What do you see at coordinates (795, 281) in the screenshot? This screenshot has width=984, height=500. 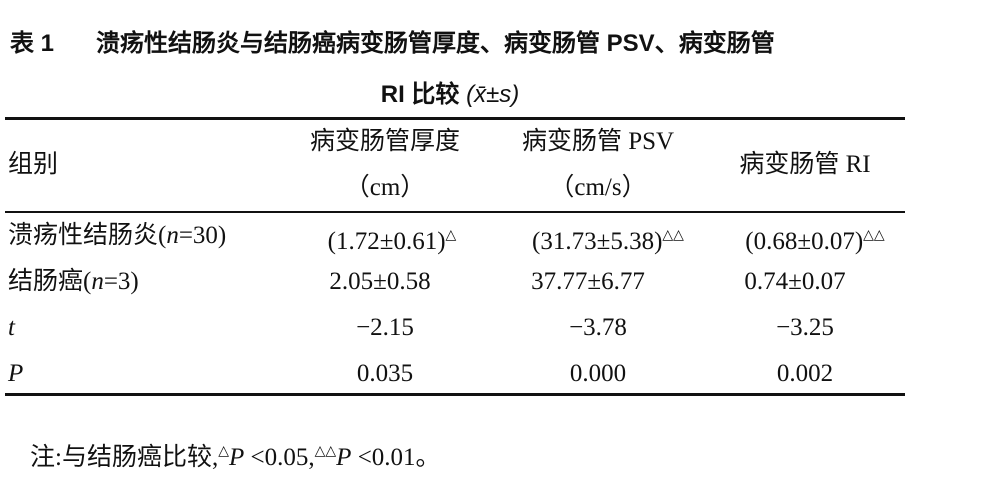 I see `cell: 0.74±0.07` at bounding box center [795, 281].